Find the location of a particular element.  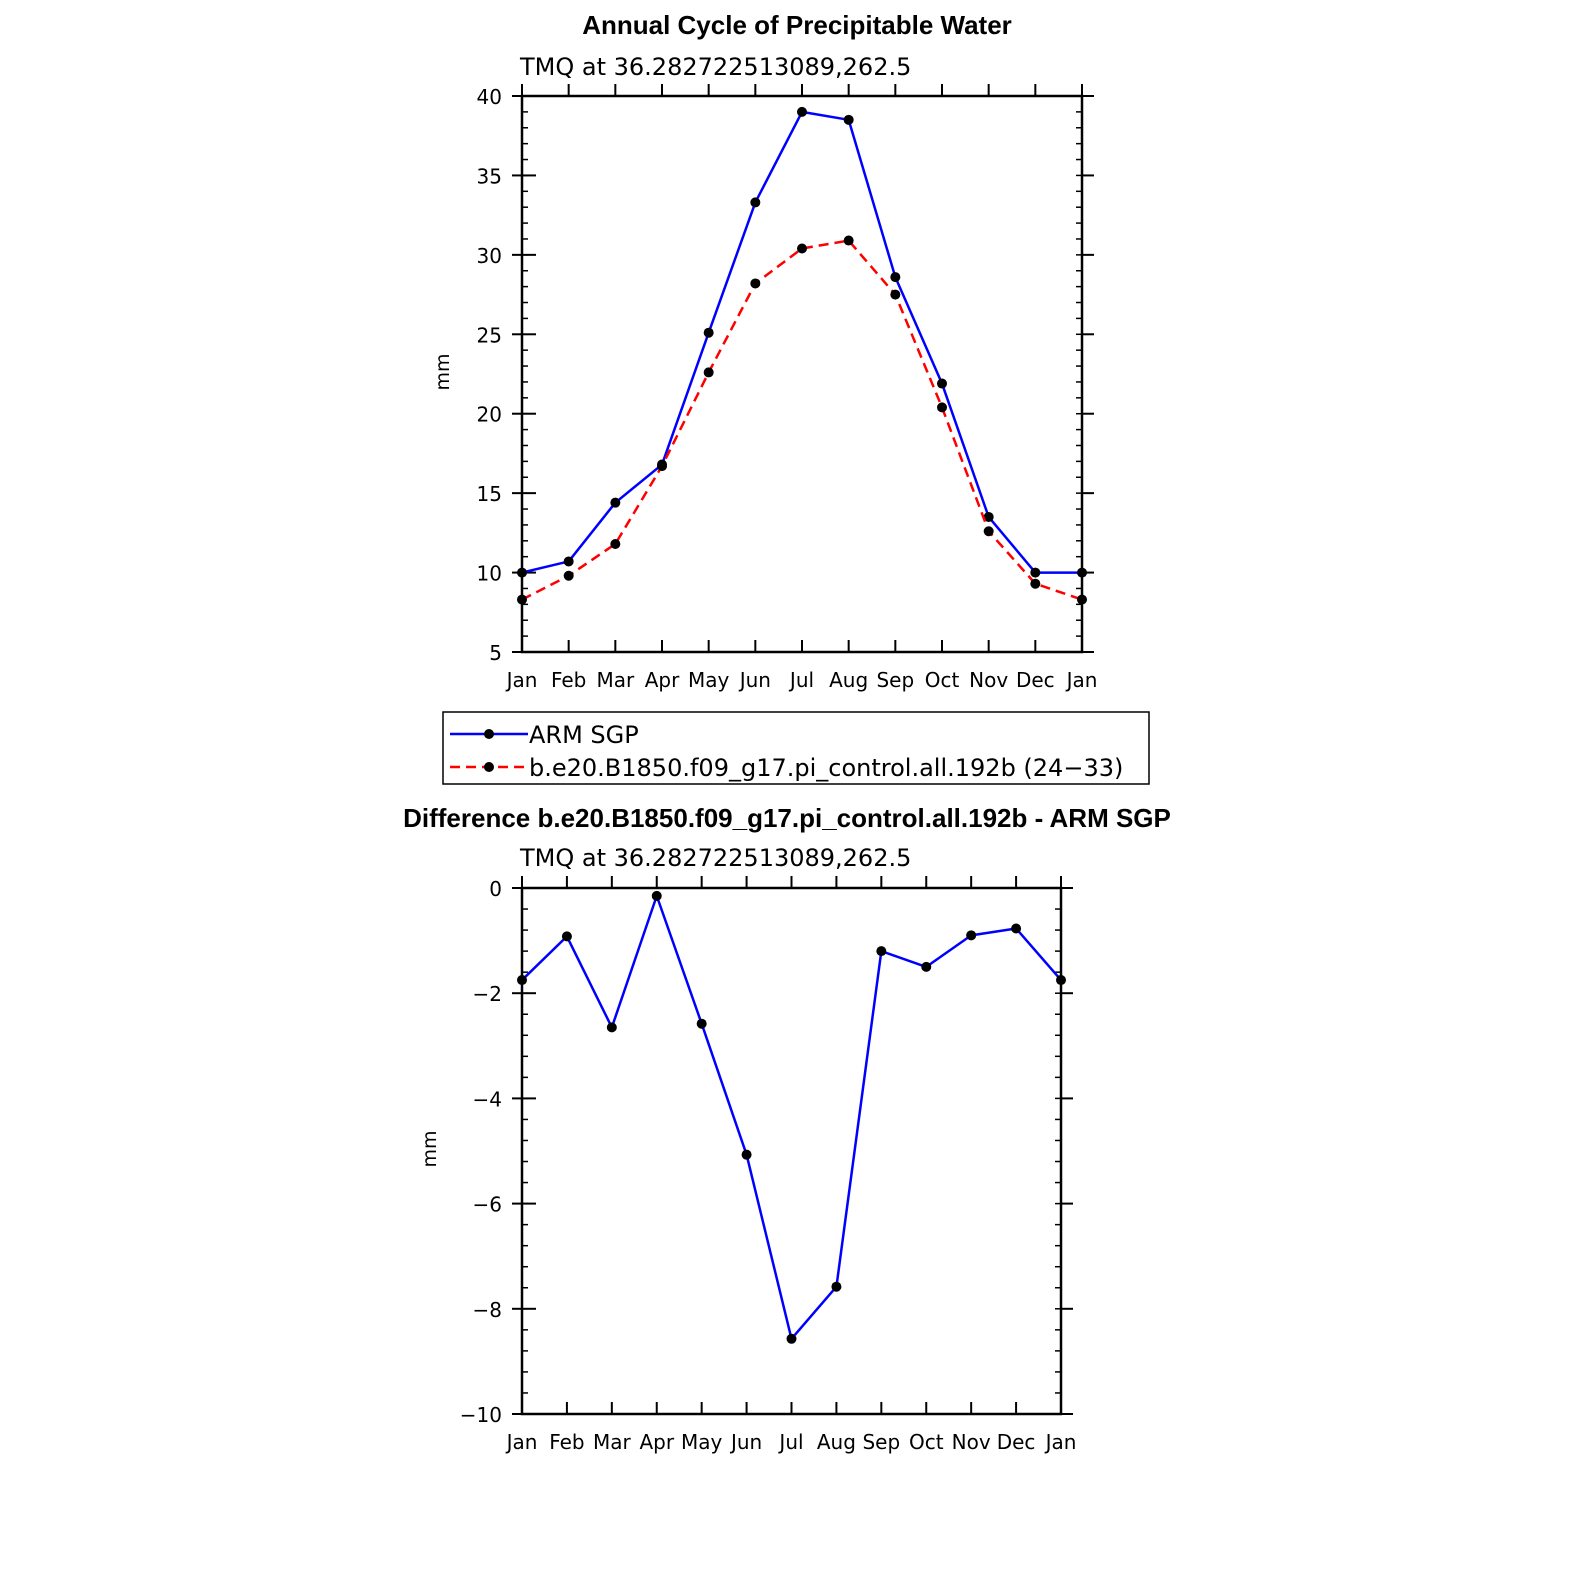

legend-marker-model is located at coordinates (489, 767).